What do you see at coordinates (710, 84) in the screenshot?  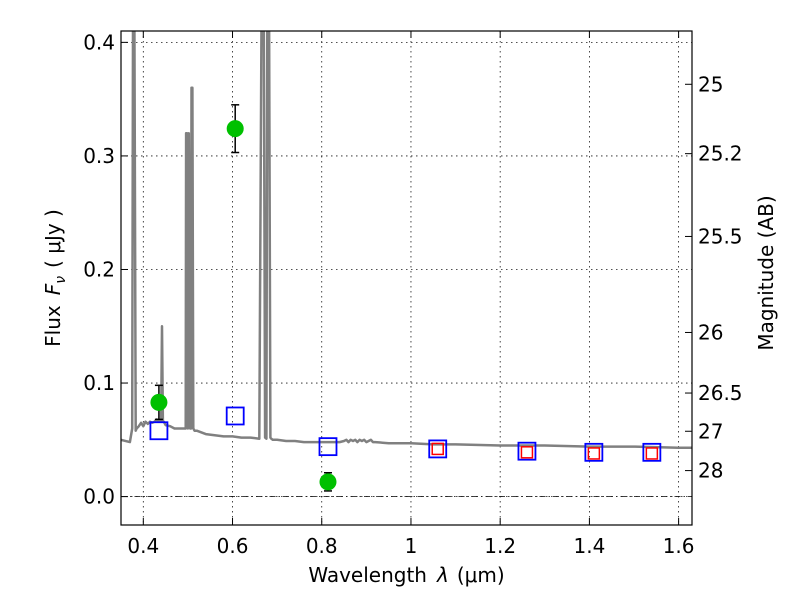 I see `y2-tick-label: 25` at bounding box center [710, 84].